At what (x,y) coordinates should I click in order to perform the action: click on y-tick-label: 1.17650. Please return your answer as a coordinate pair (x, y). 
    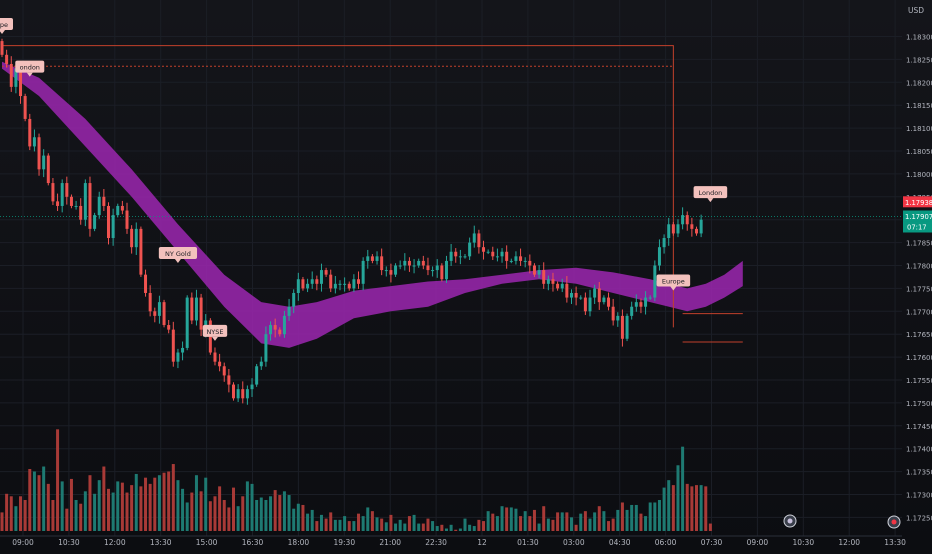
    Looking at the image, I should click on (919, 335).